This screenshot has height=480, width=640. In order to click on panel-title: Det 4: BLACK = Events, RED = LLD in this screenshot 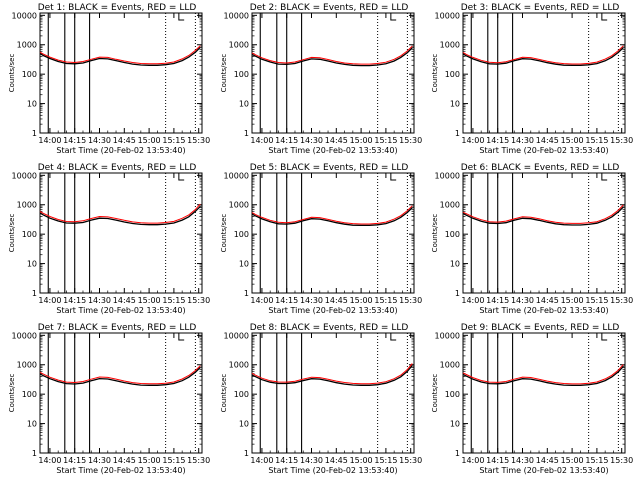, I will do `click(117, 168)`.